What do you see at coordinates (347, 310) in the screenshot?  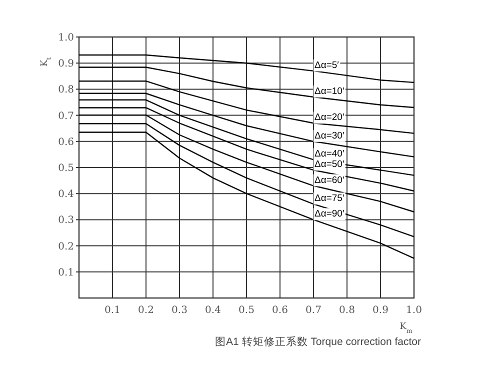 I see `x-tick-label: 0.8` at bounding box center [347, 310].